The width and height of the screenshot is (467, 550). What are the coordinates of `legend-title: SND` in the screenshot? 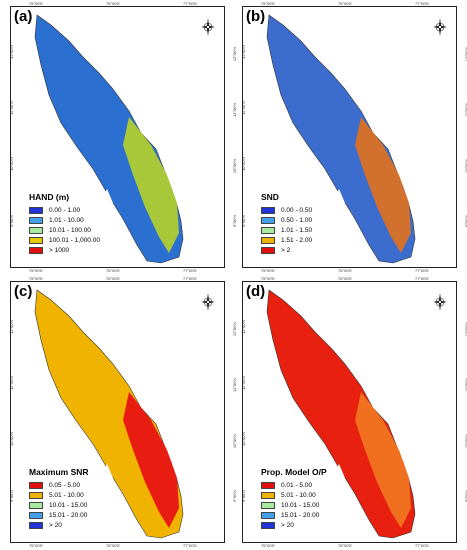 It's located at (270, 197).